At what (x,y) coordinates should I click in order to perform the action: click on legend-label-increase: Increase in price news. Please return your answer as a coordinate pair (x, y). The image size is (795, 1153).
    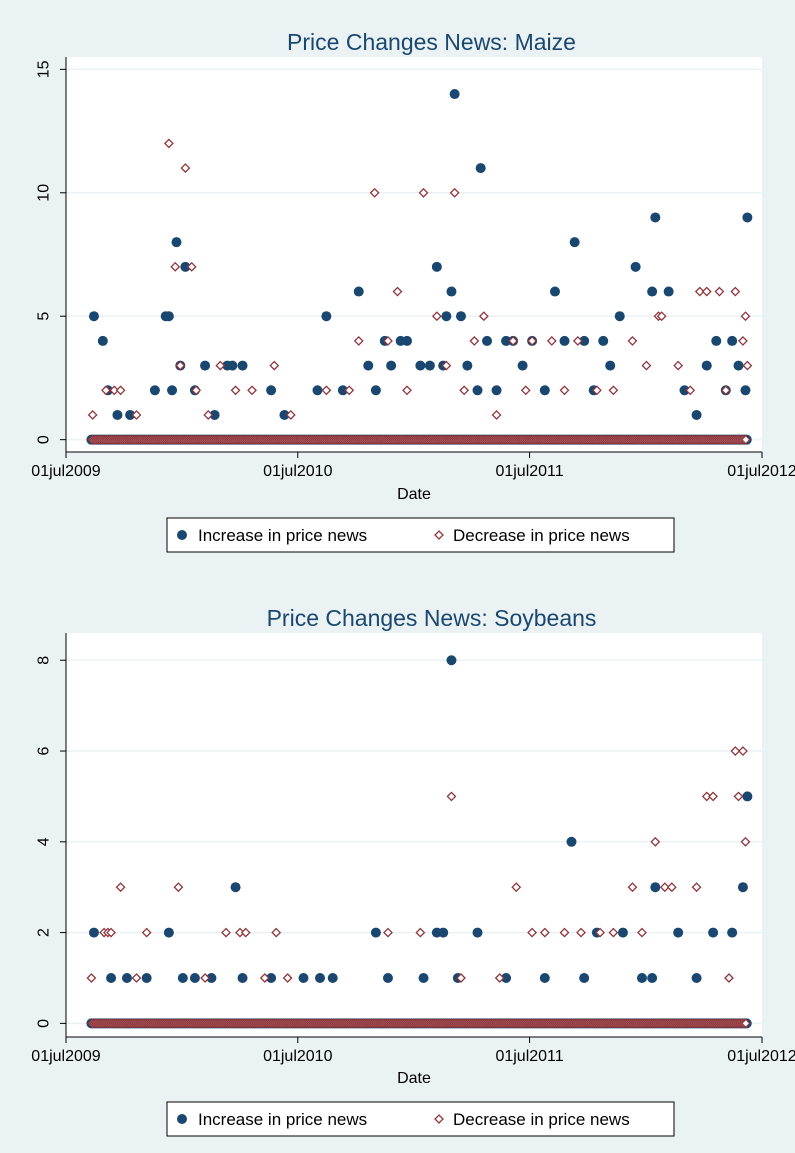
    Looking at the image, I should click on (282, 1119).